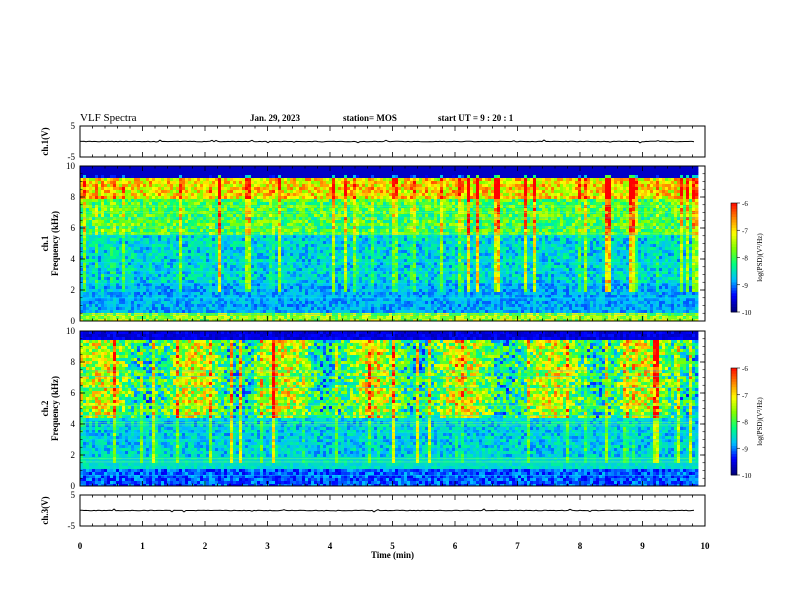 The width and height of the screenshot is (792, 612). What do you see at coordinates (73, 495) in the screenshot?
I see `y-tick-label: 5` at bounding box center [73, 495].